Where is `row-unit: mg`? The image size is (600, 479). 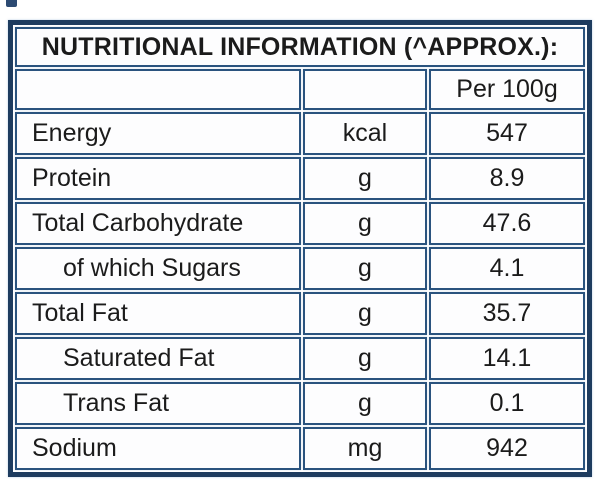
row-unit: mg is located at coordinates (365, 448).